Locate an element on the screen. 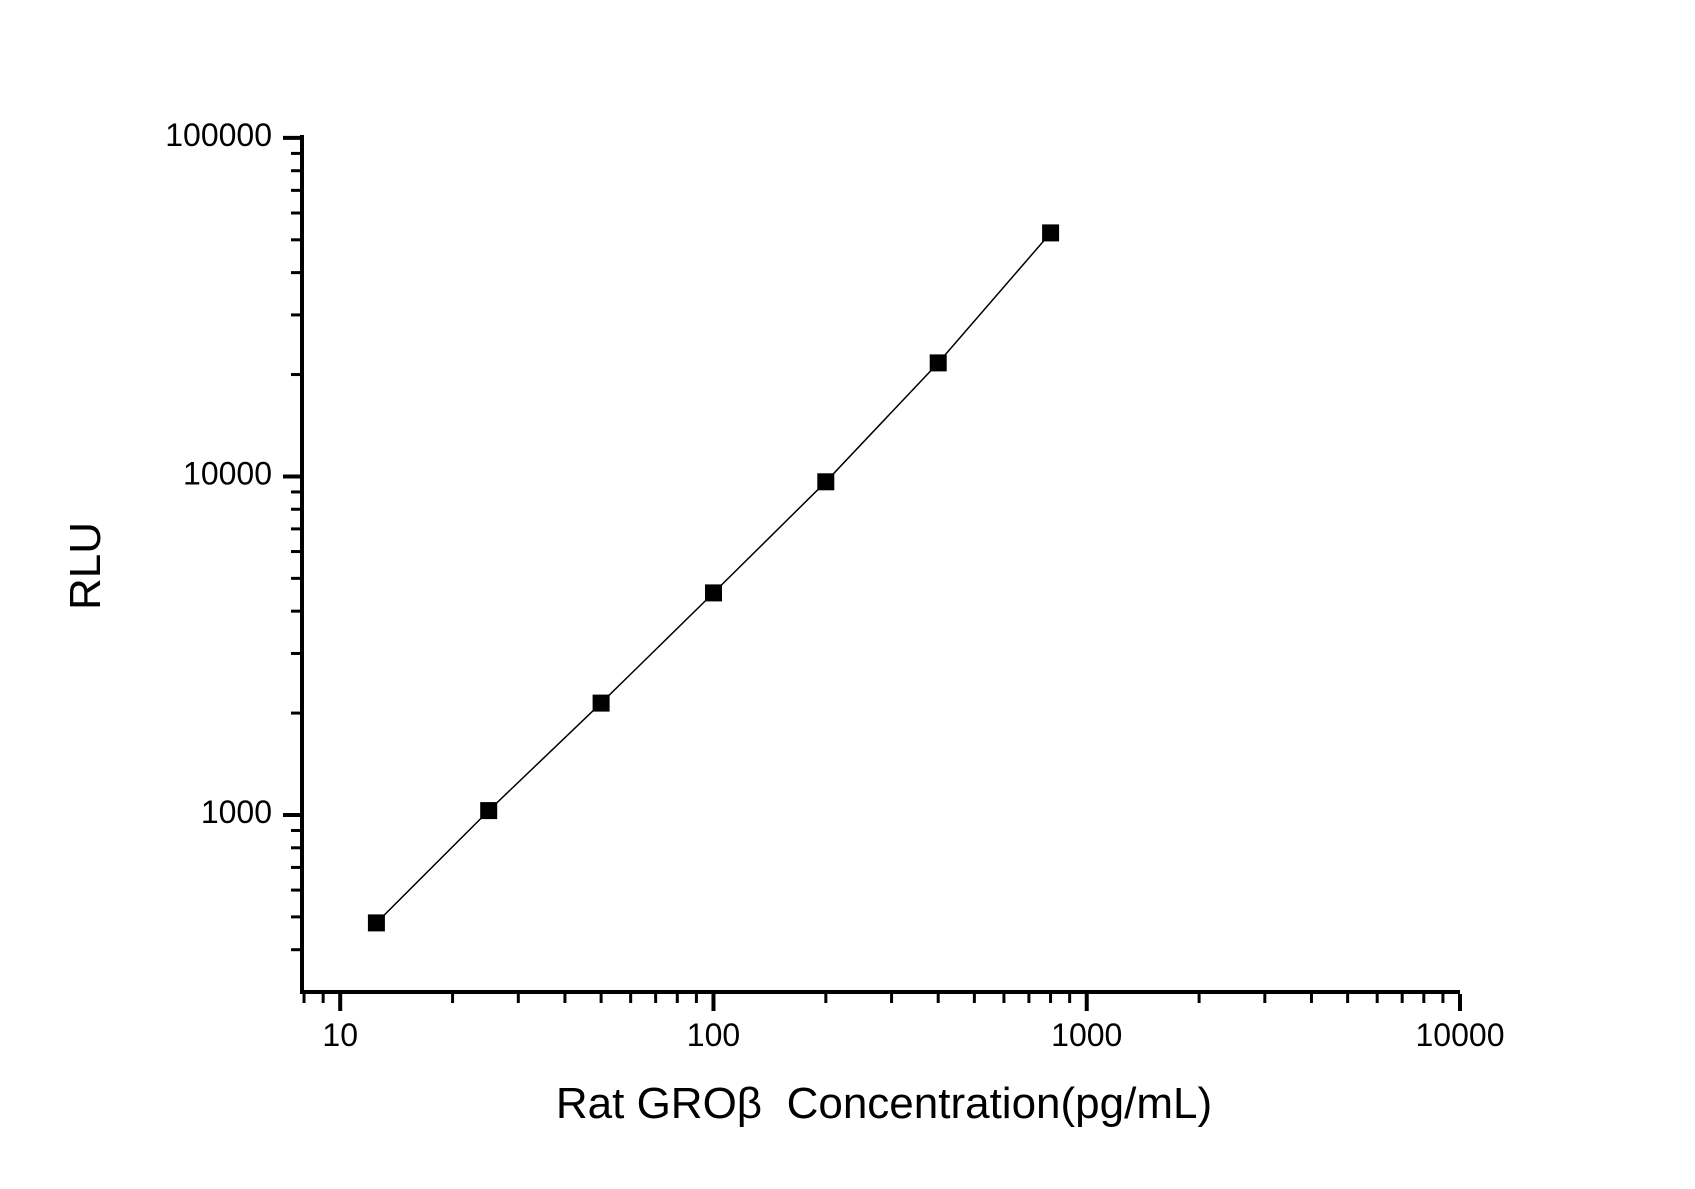 The image size is (1695, 1189). x-axis-tick-label: 10 is located at coordinates (340, 1035).